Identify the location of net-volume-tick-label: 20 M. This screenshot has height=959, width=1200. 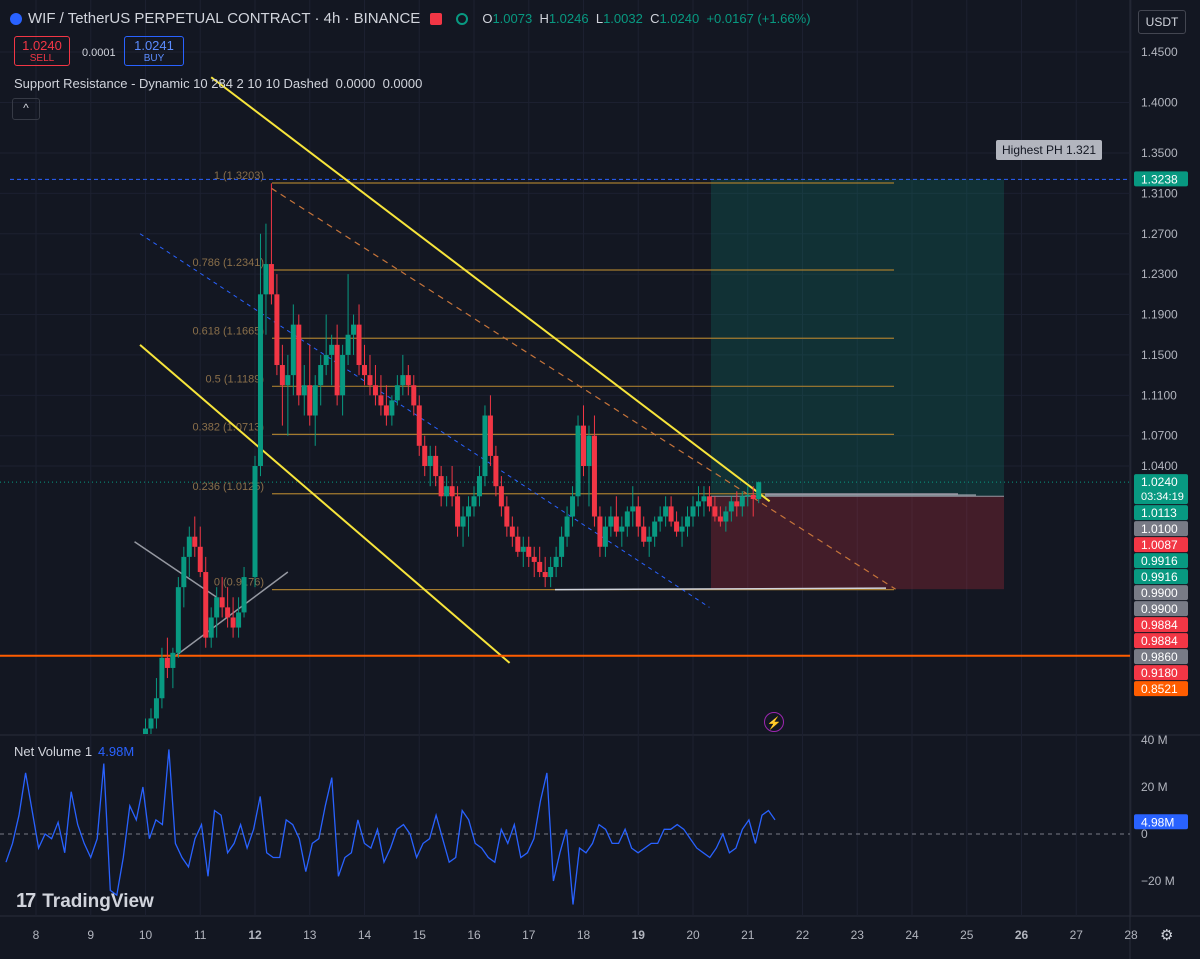
(1154, 787).